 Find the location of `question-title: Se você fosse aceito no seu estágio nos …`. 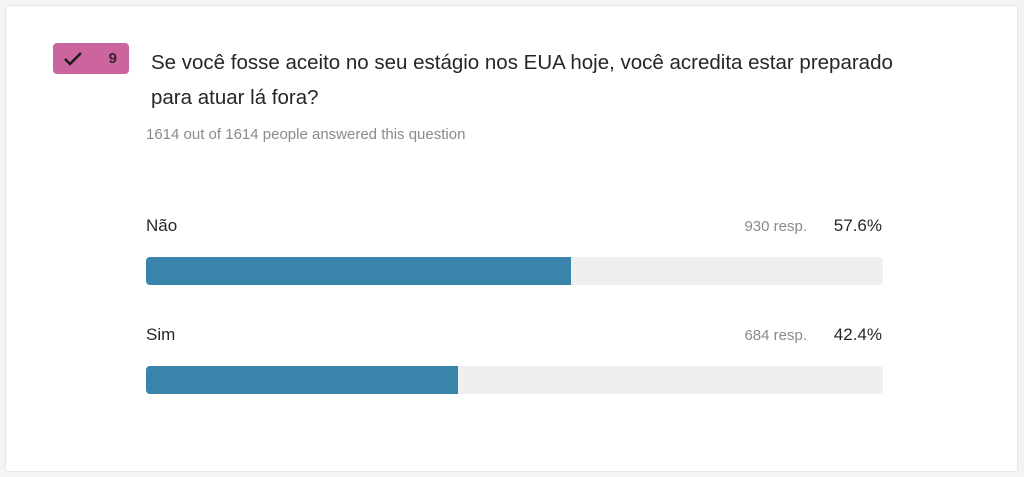

question-title: Se você fosse aceito no seu estágio nos … is located at coordinates (522, 80).